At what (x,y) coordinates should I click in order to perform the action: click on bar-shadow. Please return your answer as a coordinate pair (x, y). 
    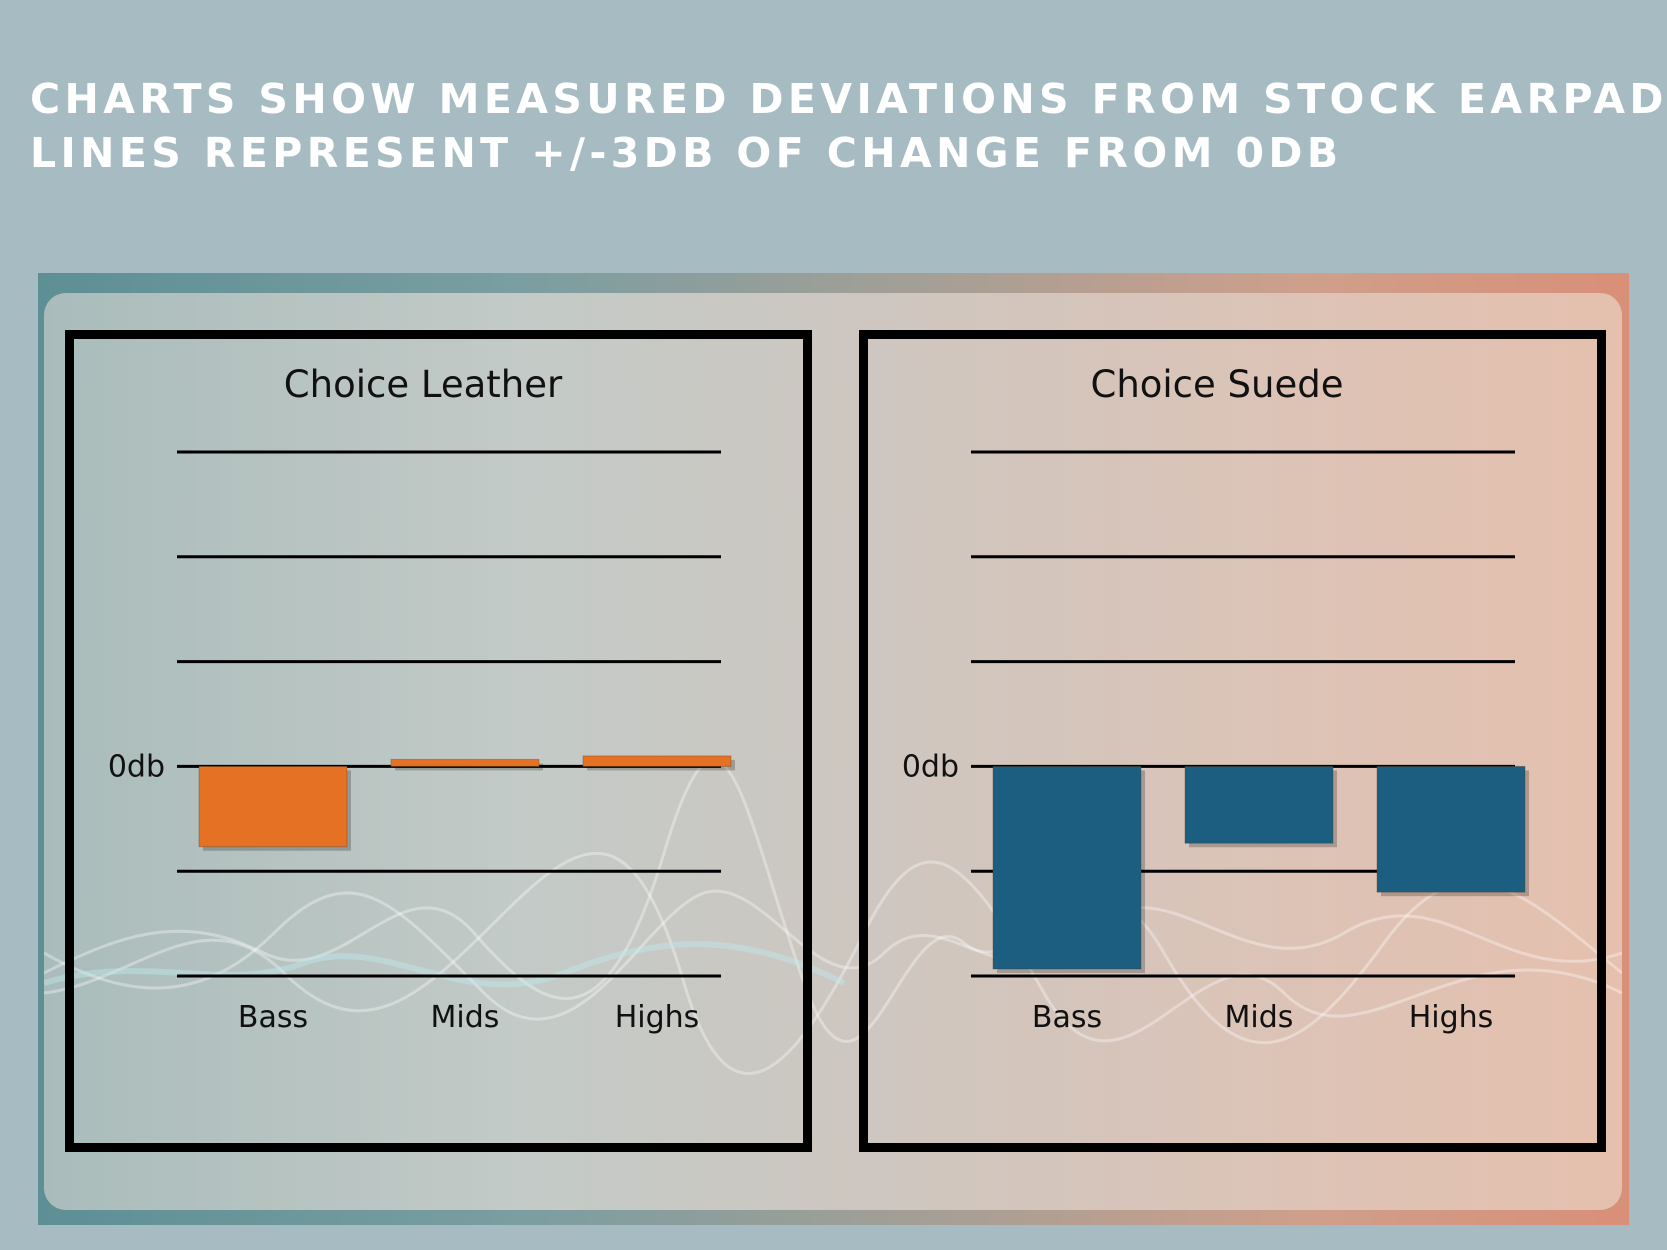
    Looking at the image, I should click on (469, 767).